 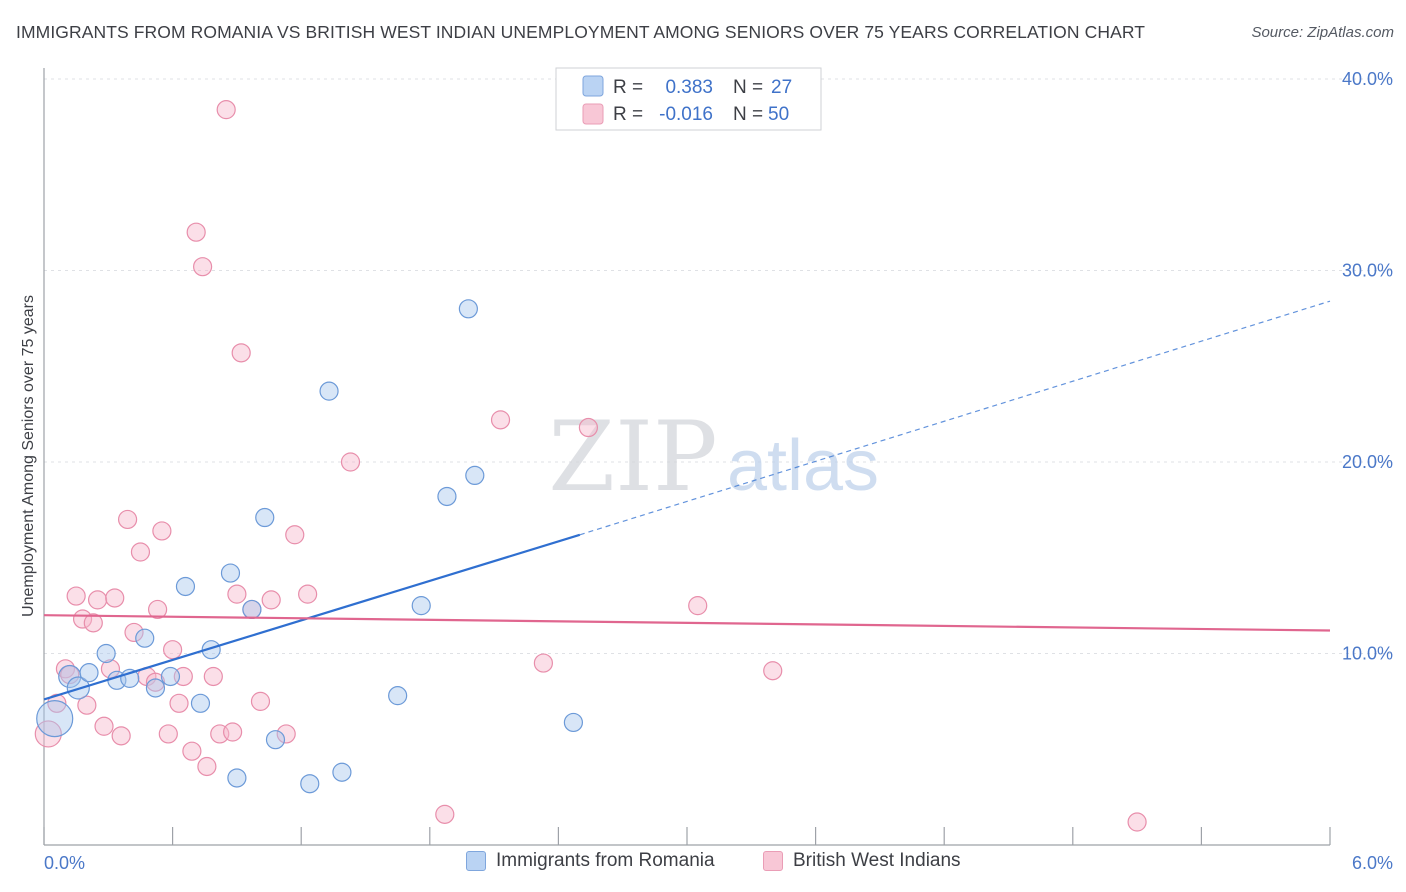 What do you see at coordinates (687, 836) in the screenshot?
I see `x-ticks` at bounding box center [687, 836].